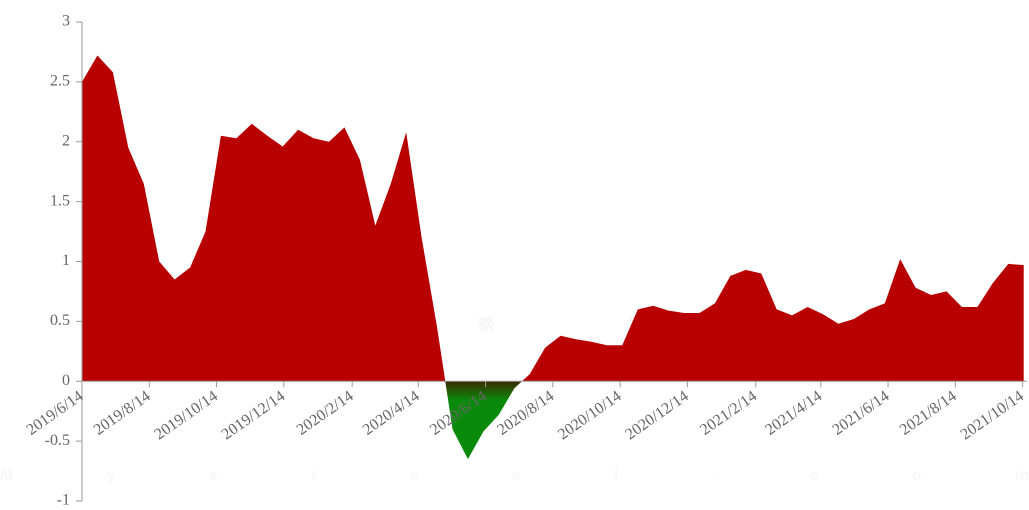 The width and height of the screenshot is (1029, 510). What do you see at coordinates (589, 416) in the screenshot?
I see `x-tick-label: 2020/10/14` at bounding box center [589, 416].